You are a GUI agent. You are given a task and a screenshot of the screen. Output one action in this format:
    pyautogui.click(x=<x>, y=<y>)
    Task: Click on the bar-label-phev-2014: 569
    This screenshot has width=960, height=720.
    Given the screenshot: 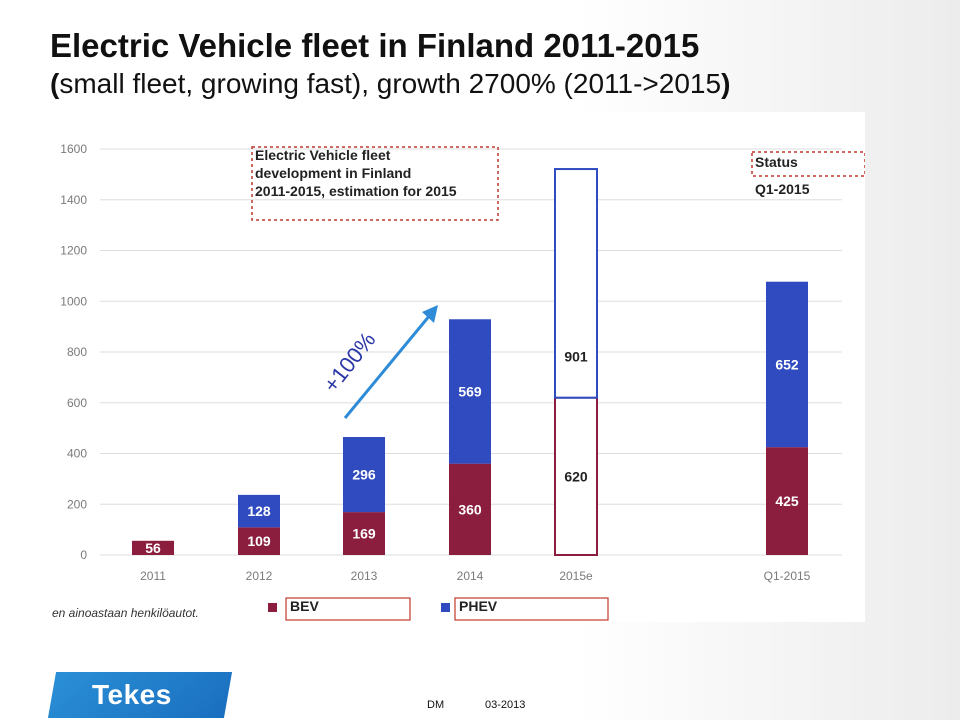 What is the action you would take?
    pyautogui.click(x=470, y=391)
    